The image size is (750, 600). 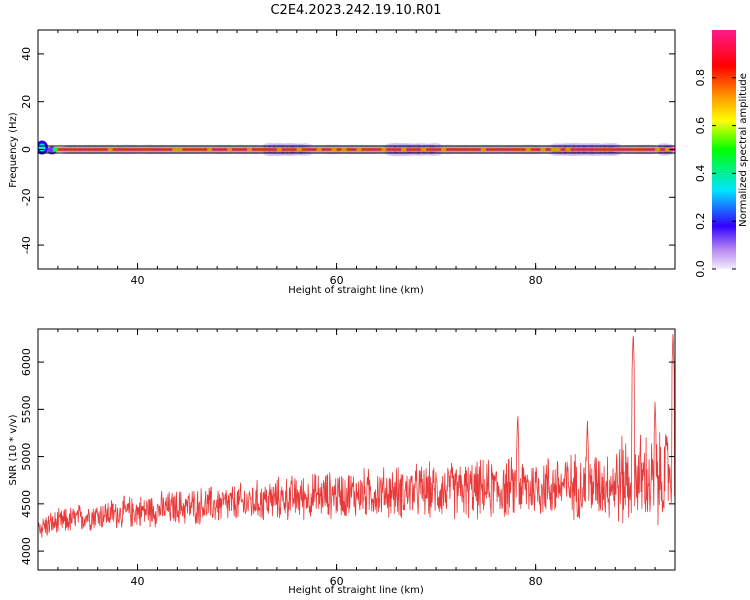 What do you see at coordinates (356, 290) in the screenshot?
I see `spectrogram-x-label: Height of straight line (km)` at bounding box center [356, 290].